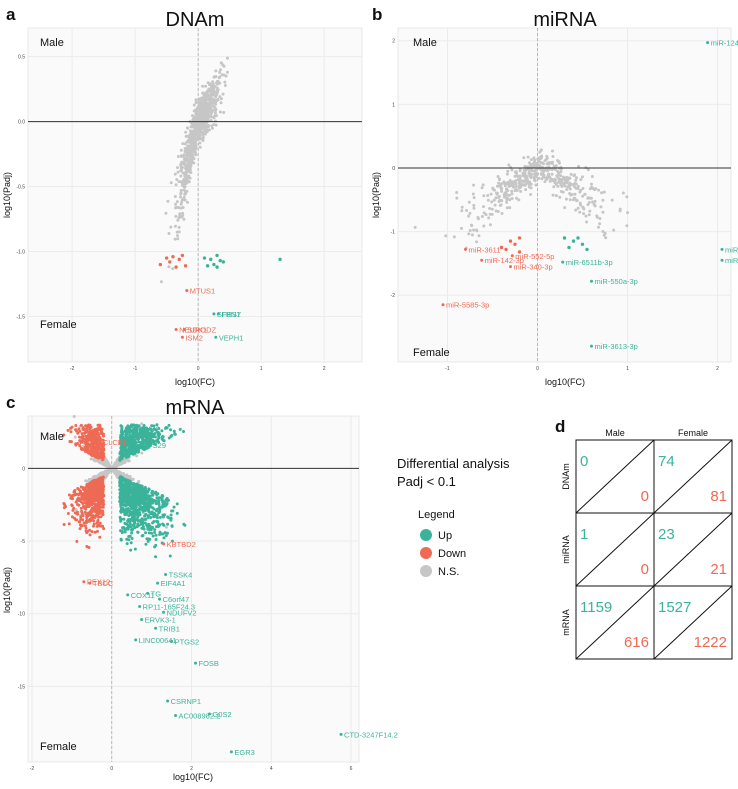 The width and height of the screenshot is (738, 789). I want to click on x-tick-label: 4, so click(271, 769).